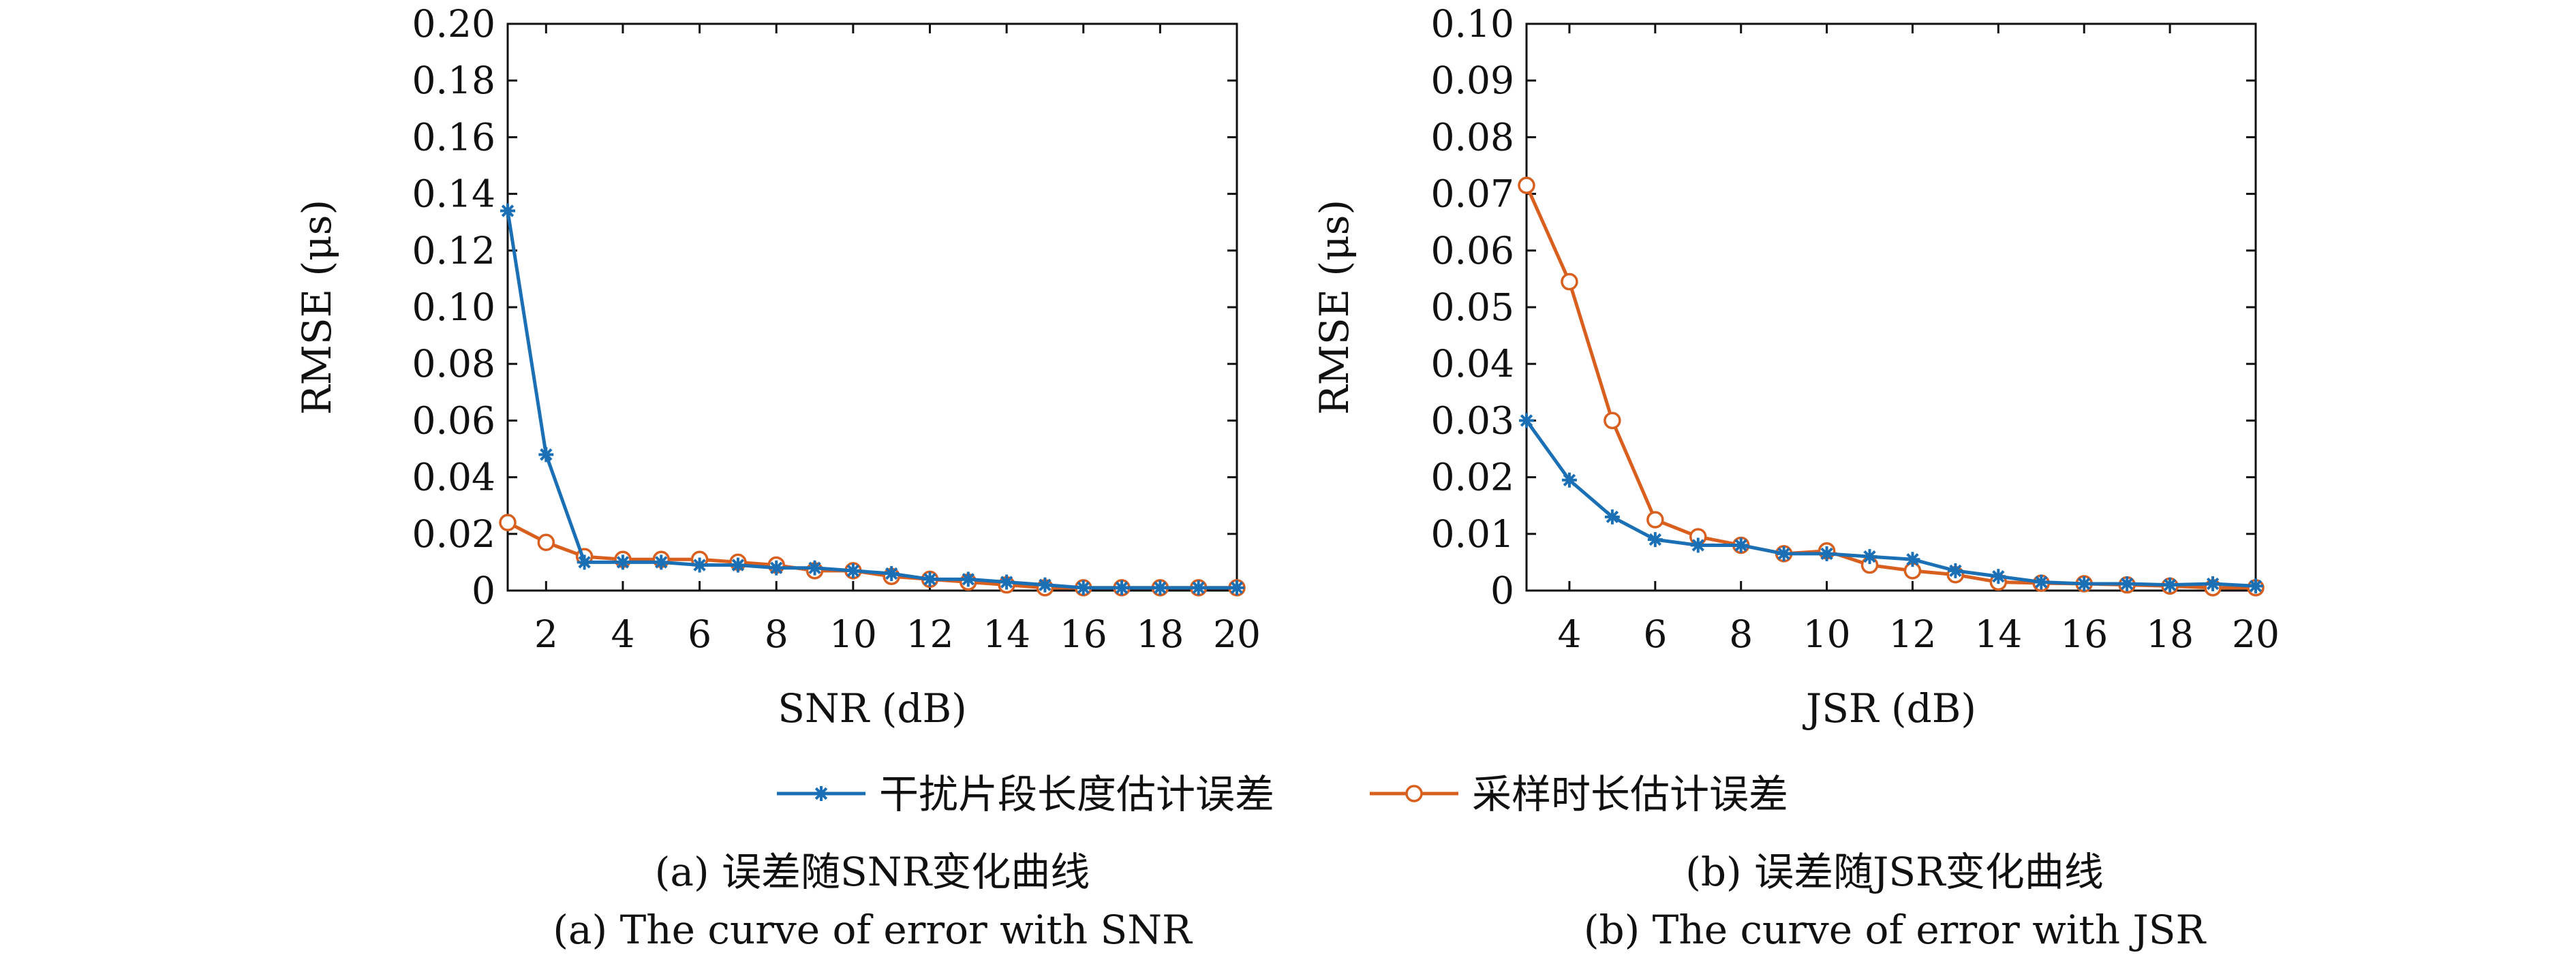 This screenshot has height=955, width=2576. What do you see at coordinates (1472, 194) in the screenshot?
I see `y-tick-label: 0.07` at bounding box center [1472, 194].